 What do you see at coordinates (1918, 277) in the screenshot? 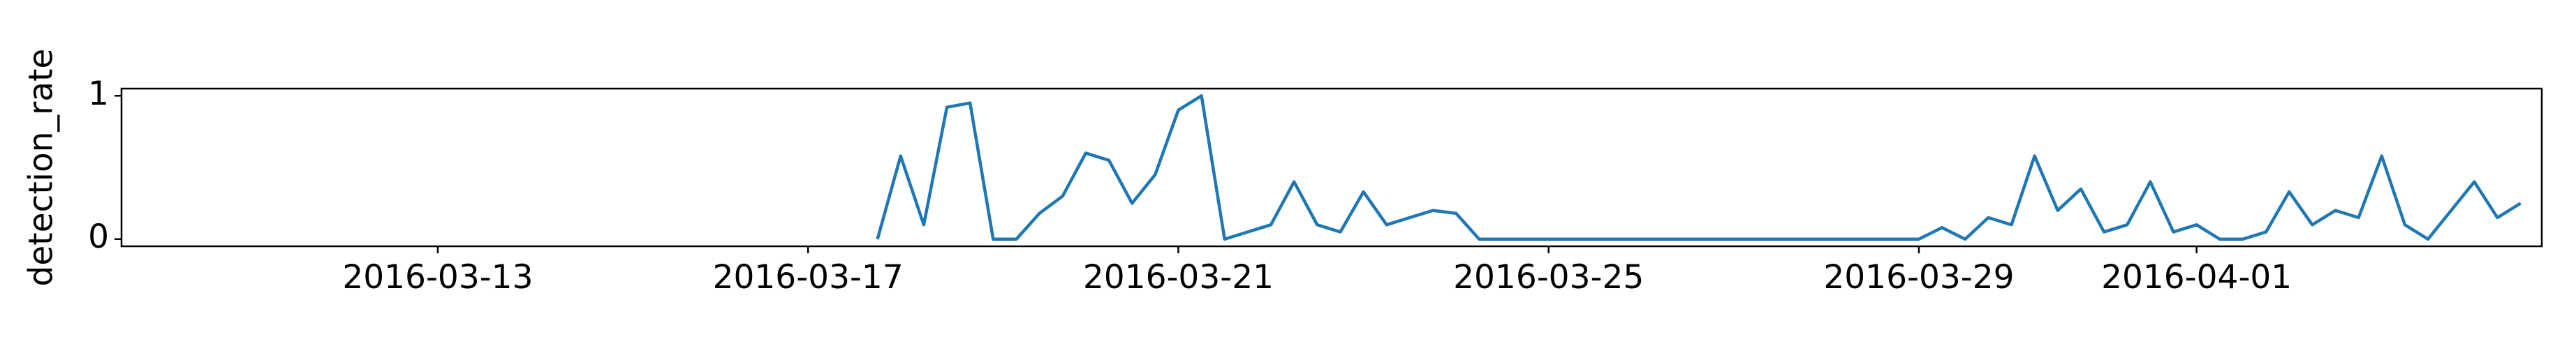
I see `x-tick-label: 2016-03-29` at bounding box center [1918, 277].